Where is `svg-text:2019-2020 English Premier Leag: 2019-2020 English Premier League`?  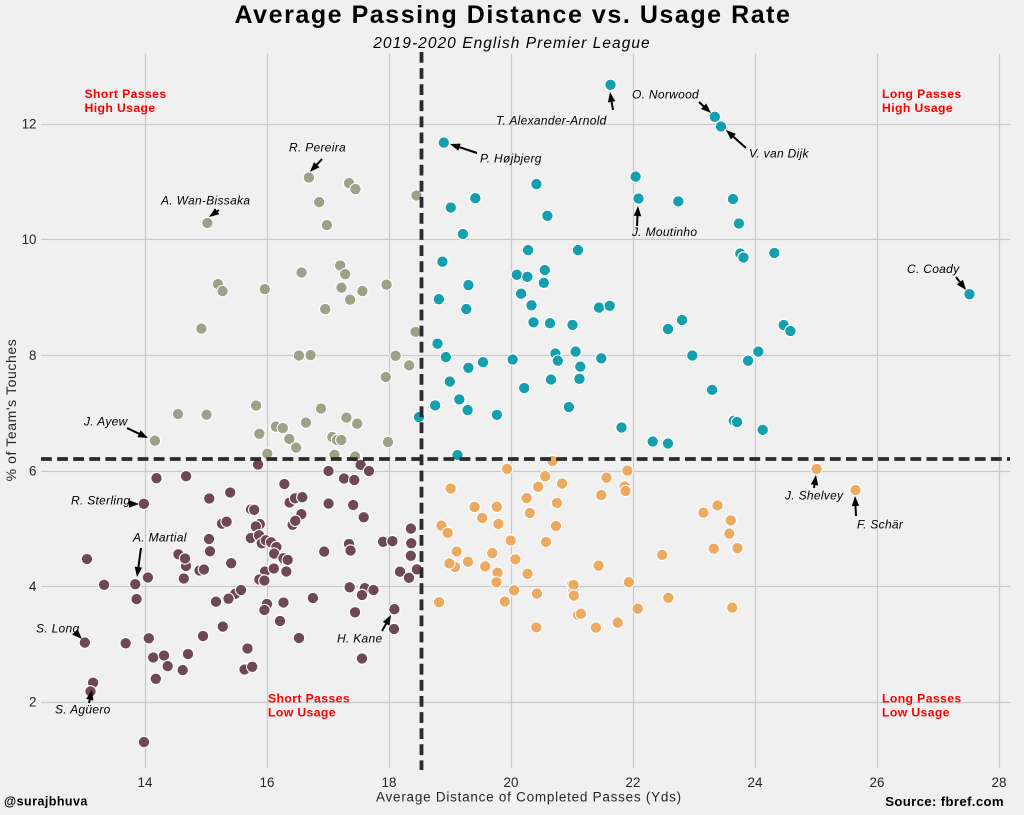
svg-text:2019-2020 English Premier Leag: 2019-2020 English Premier League is located at coordinates (511, 43).